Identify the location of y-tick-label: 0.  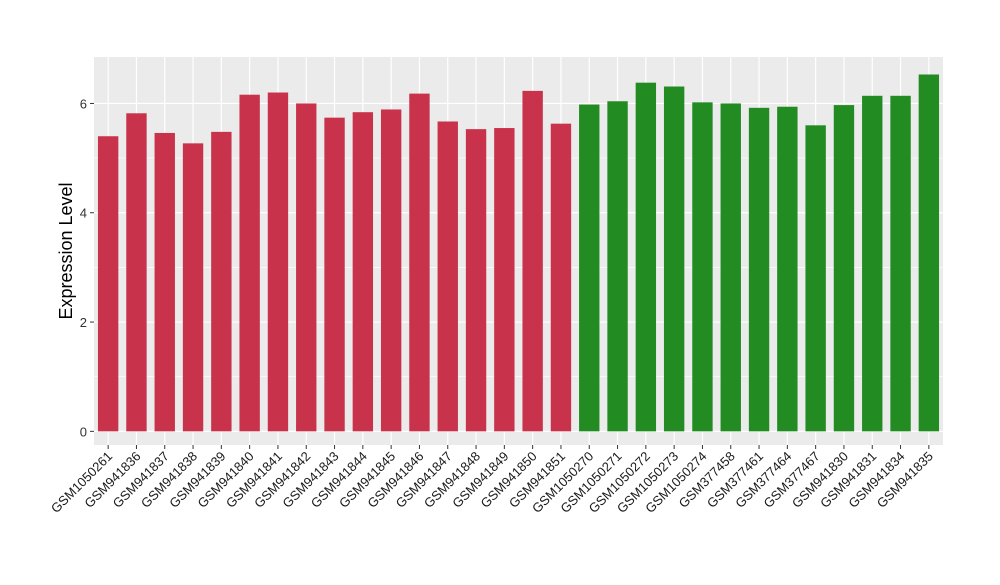
(83, 431).